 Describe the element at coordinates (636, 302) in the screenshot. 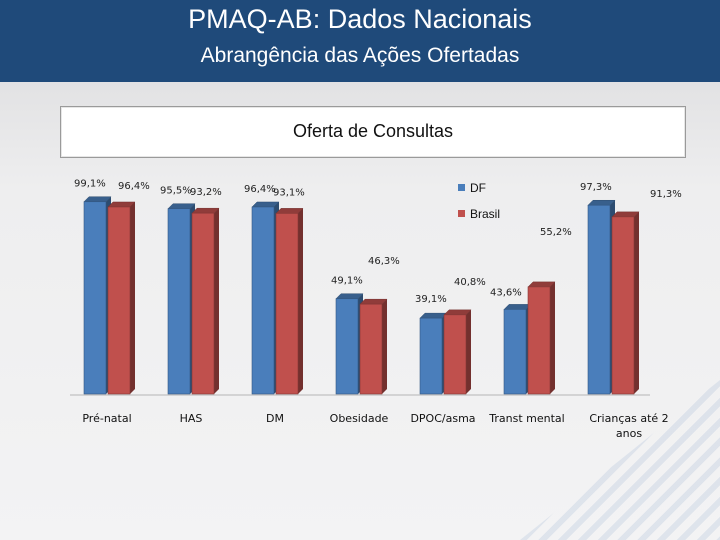

I see `bar-side-brasil-criancas-ate-2-anos` at that location.